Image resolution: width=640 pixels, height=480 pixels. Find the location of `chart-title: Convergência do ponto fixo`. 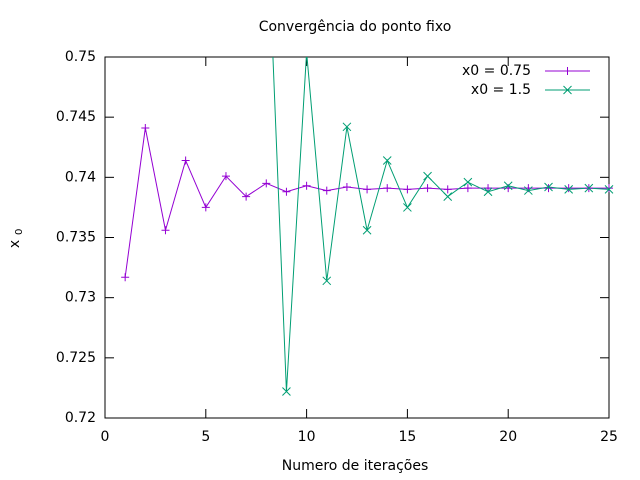

chart-title: Convergência do ponto fixo is located at coordinates (355, 27).